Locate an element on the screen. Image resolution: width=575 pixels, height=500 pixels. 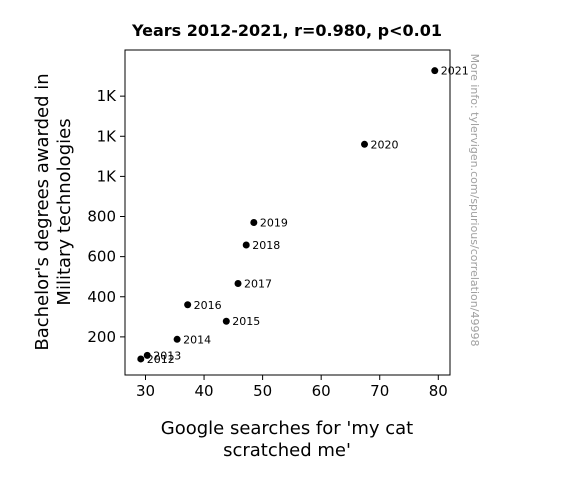
data-point-label-2018: 2018 is located at coordinates (266, 245).